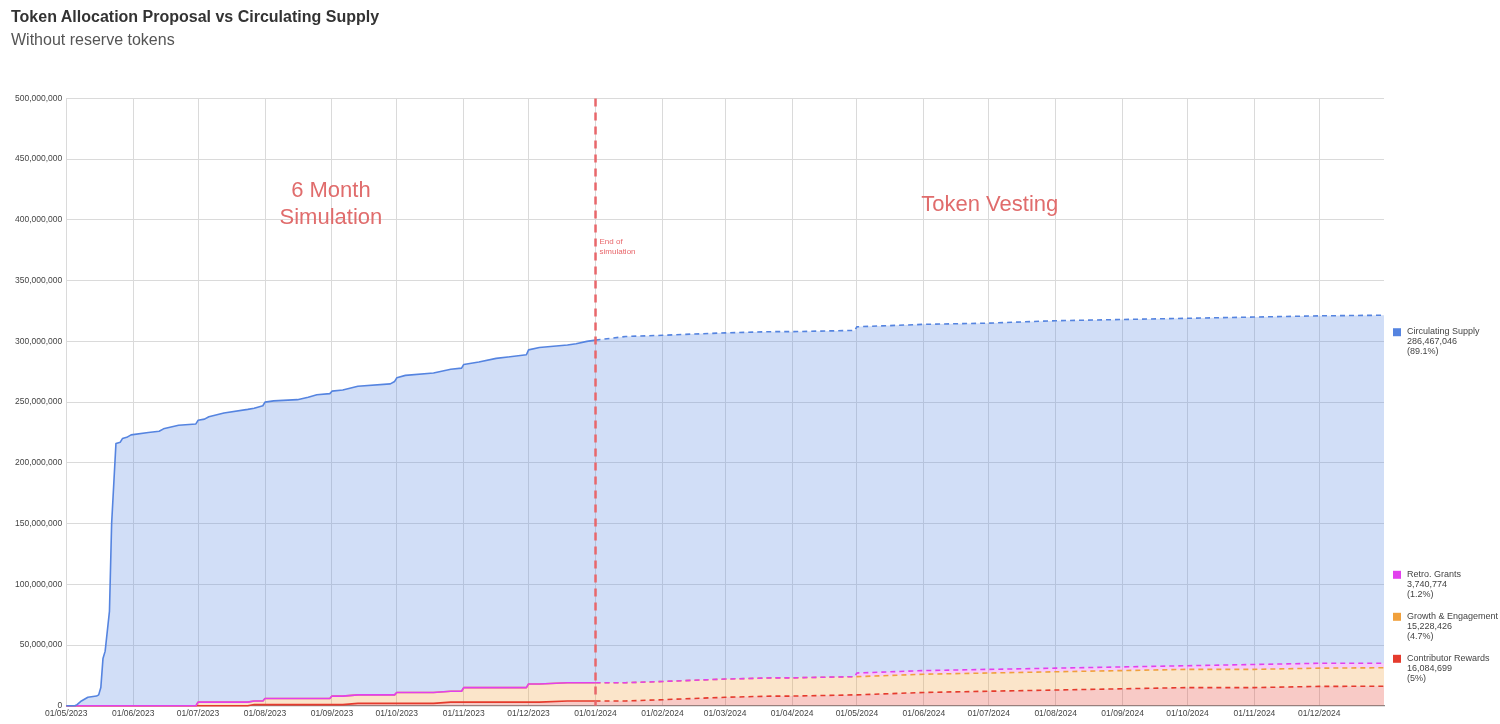 Image resolution: width=1500 pixels, height=724 pixels. Describe the element at coordinates (38, 97) in the screenshot. I see `y-tick-label: 500,000,000` at that location.